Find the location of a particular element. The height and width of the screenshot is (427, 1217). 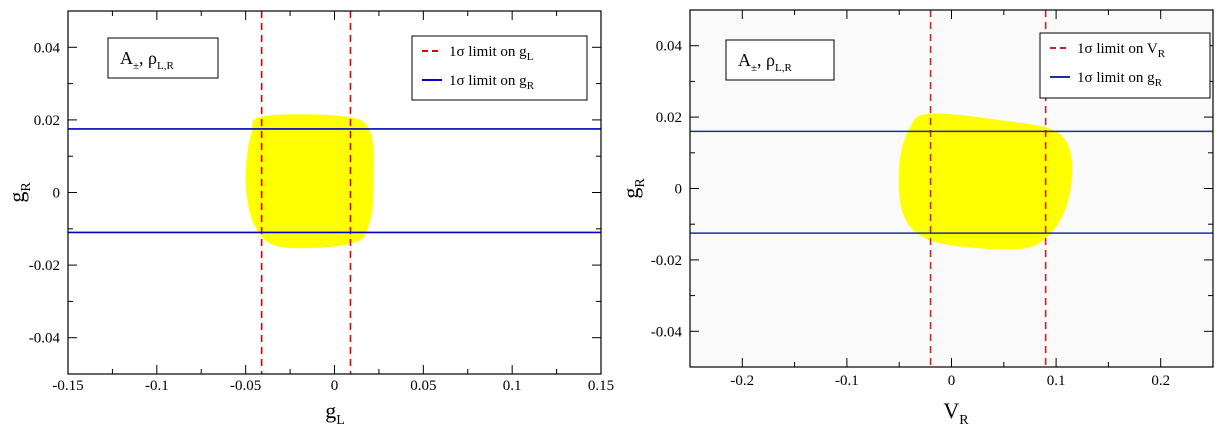

x-axis-title-main: V is located at coordinates (951, 410).